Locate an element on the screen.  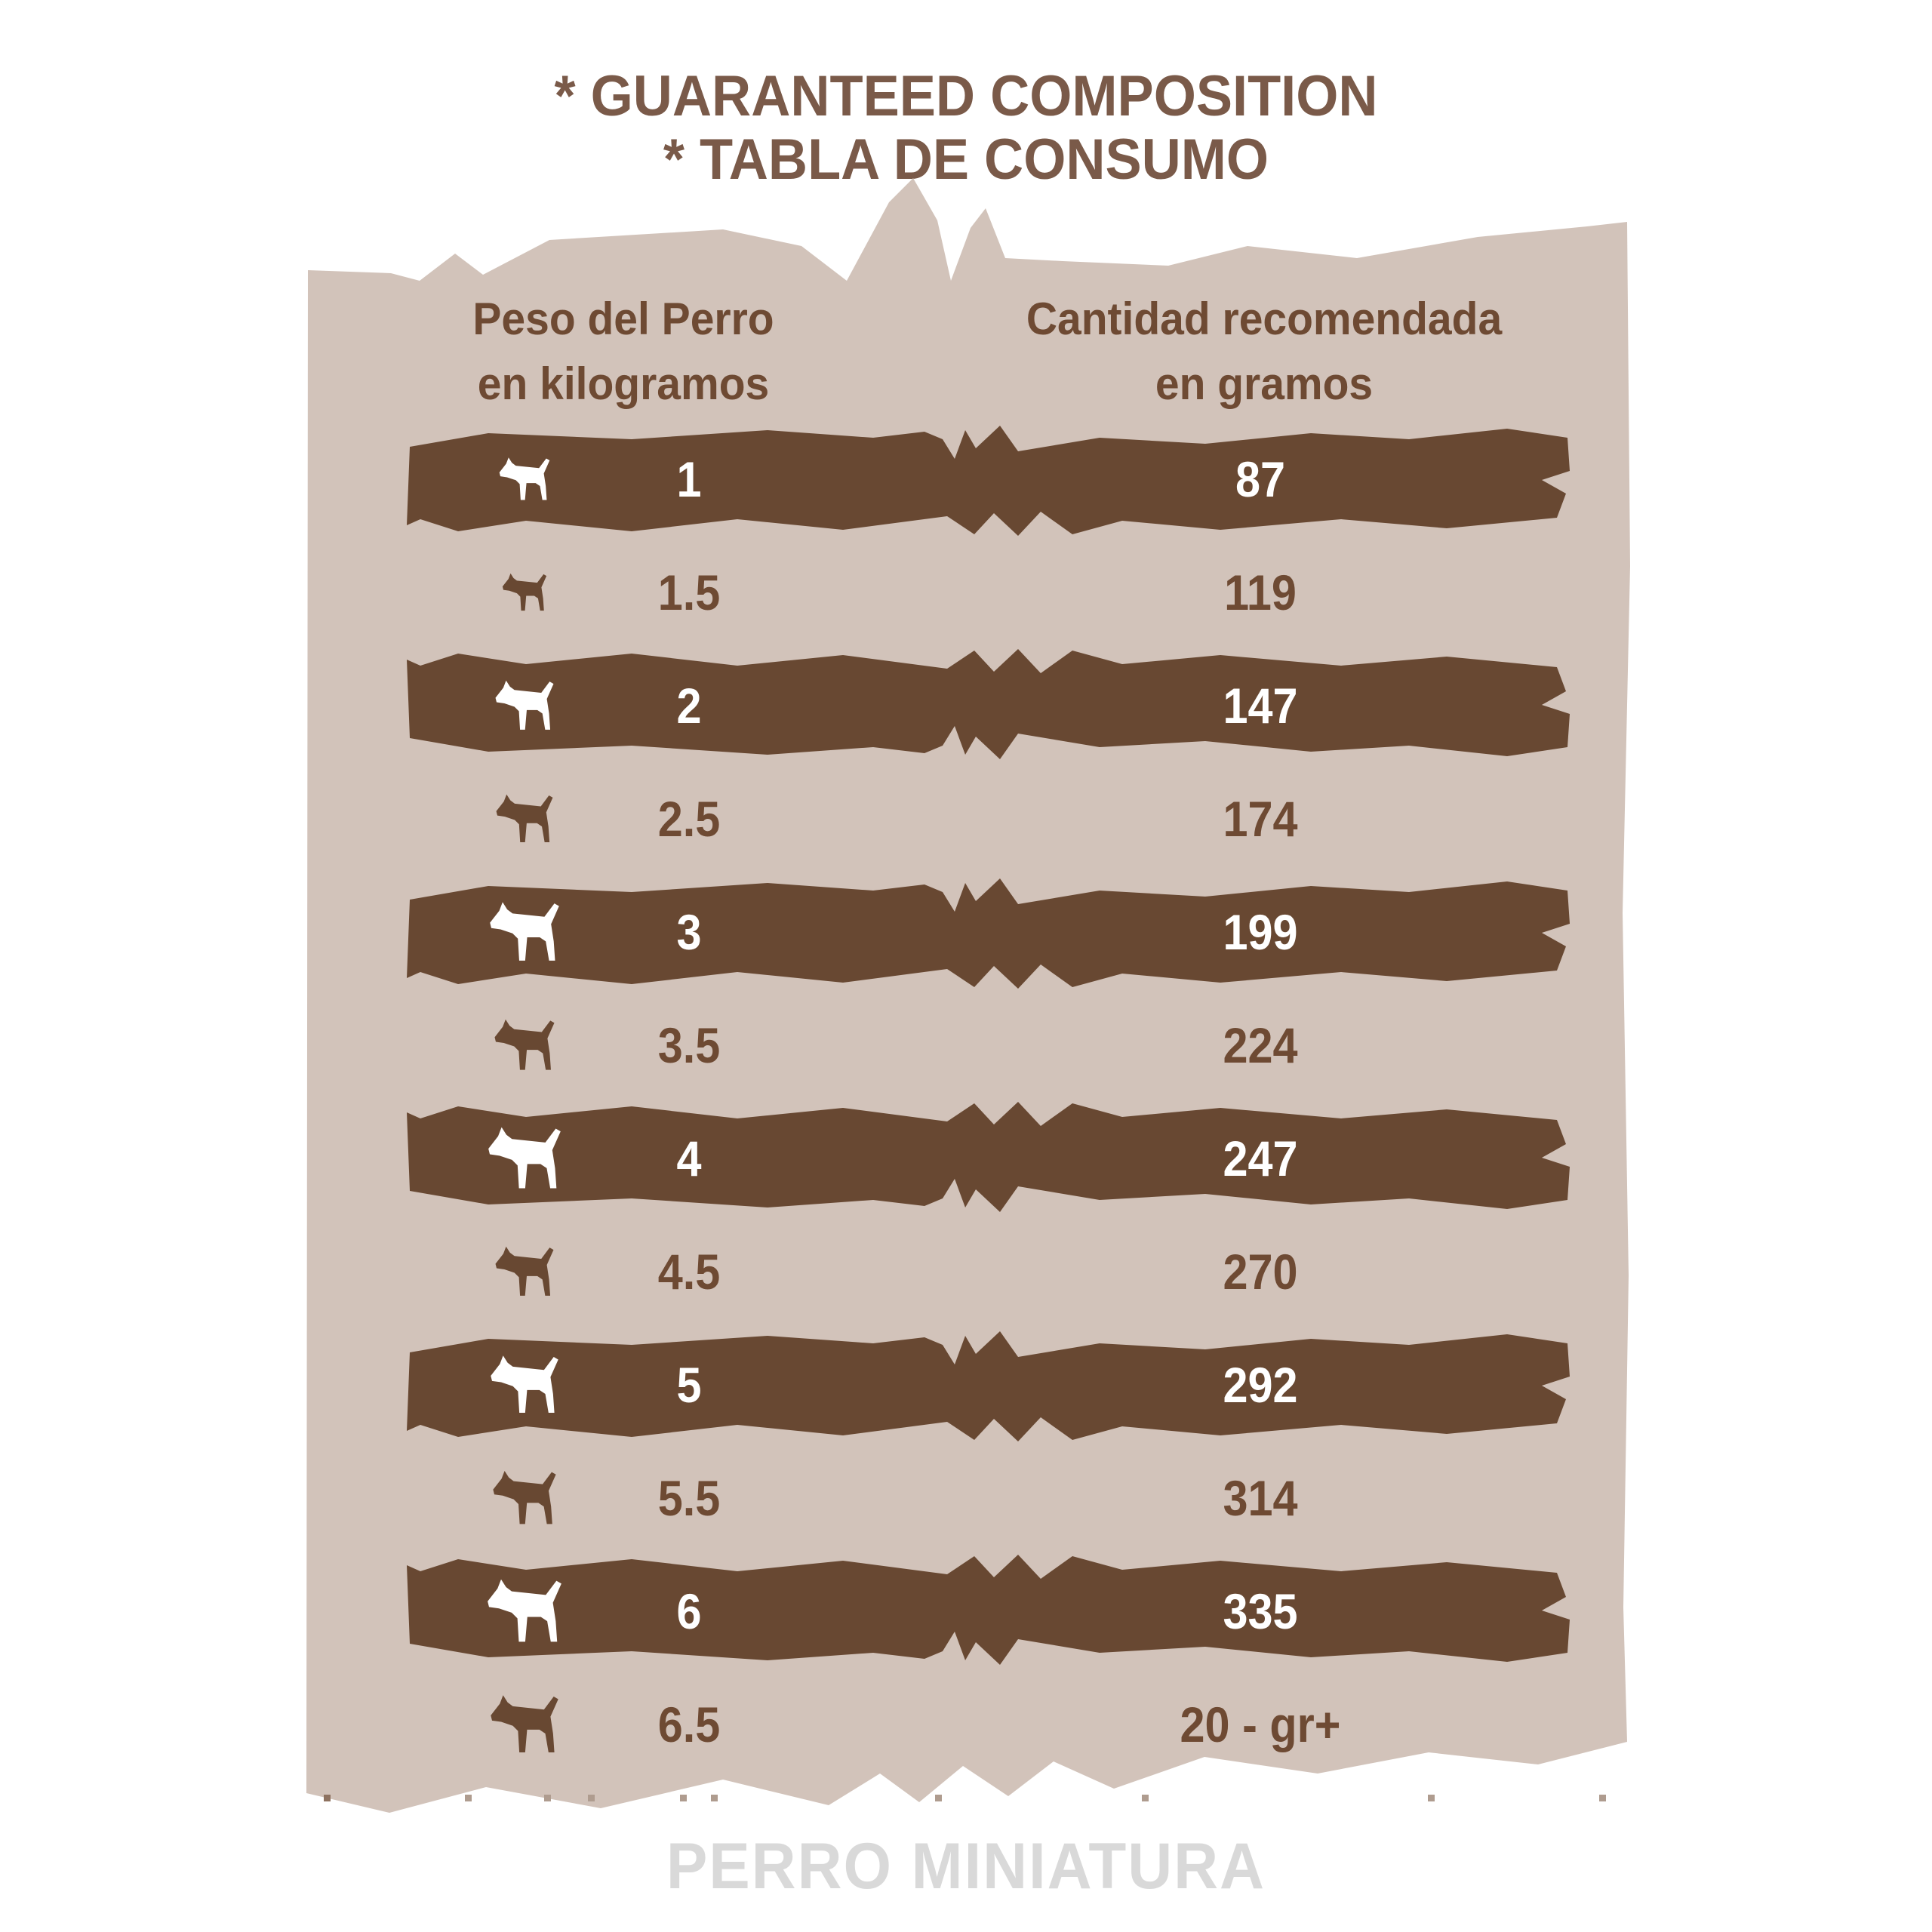
table-row: 4.5 270 is located at coordinates (967, 1271).